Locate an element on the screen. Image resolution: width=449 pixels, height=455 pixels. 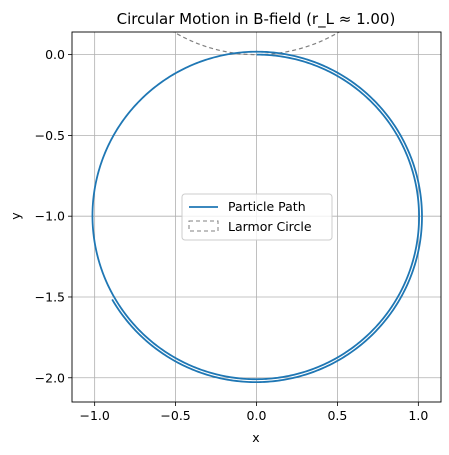
y-tick-label: −1.0 is located at coordinates (50, 216).